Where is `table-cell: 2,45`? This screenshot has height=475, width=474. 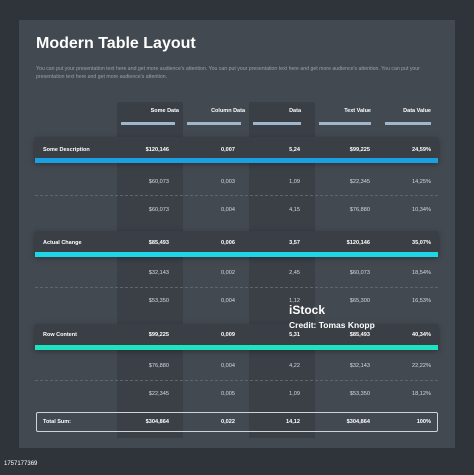
table-cell: 2,45 is located at coordinates (294, 273).